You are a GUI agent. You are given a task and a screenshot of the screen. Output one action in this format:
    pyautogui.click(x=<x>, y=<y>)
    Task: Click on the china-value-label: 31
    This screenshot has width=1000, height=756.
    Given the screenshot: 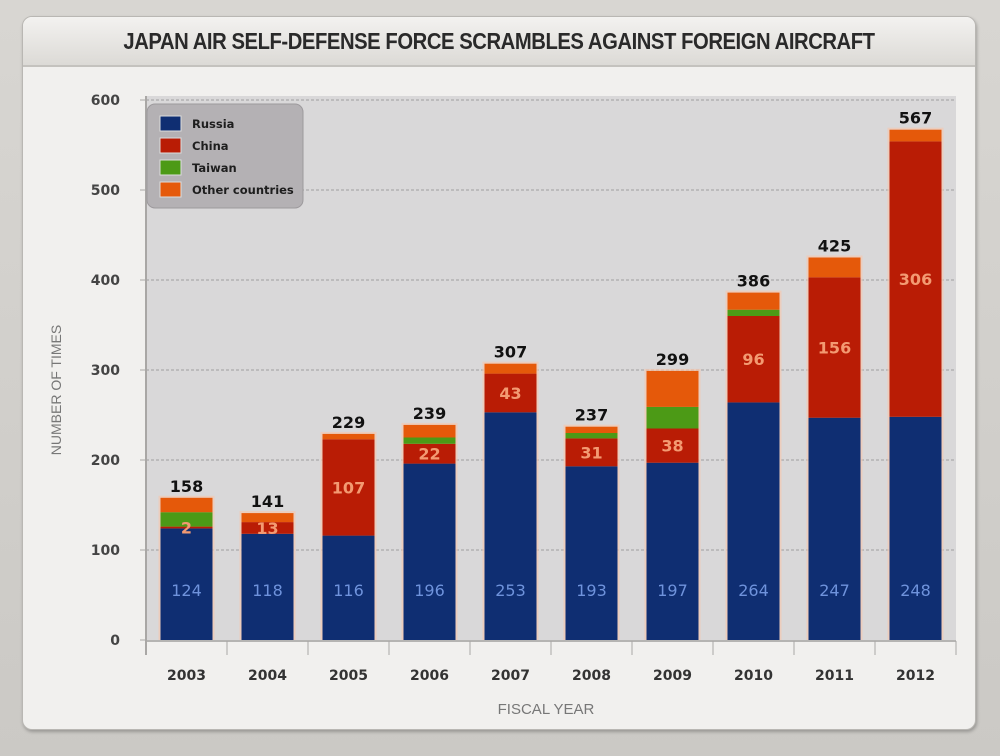 What is the action you would take?
    pyautogui.click(x=591, y=452)
    